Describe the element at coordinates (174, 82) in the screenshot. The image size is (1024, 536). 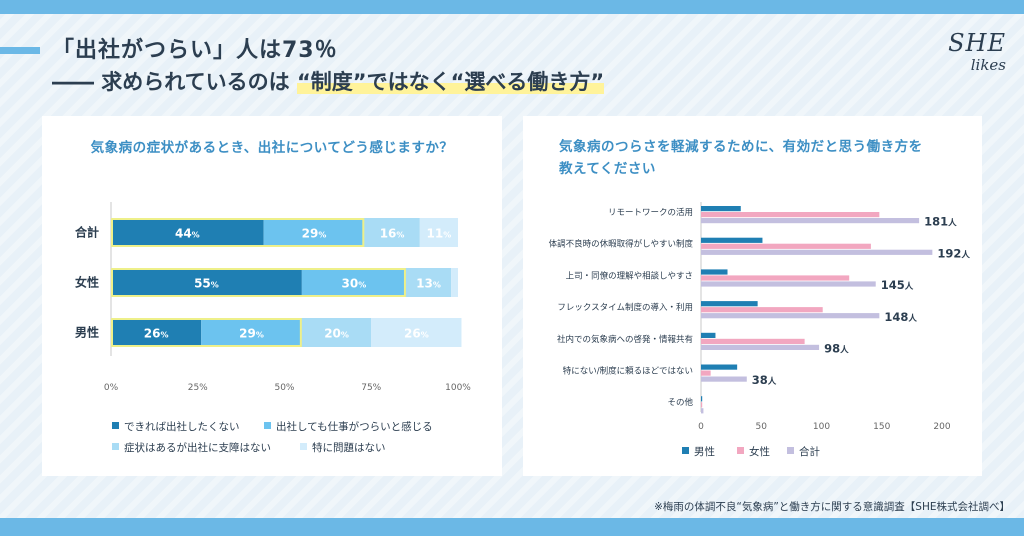
I see `subline-prefix: ―― 求められているのは` at that location.